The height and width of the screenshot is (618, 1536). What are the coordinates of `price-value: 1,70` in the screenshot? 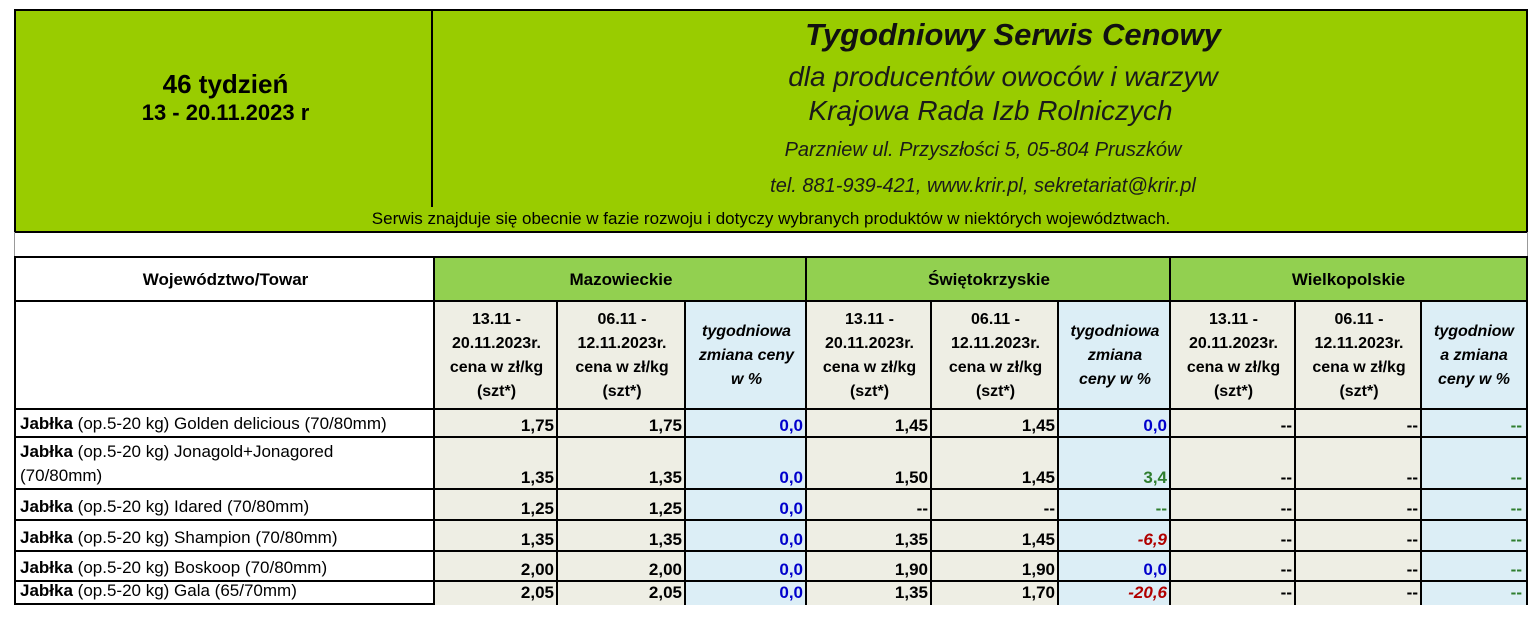 It's located at (1038, 592).